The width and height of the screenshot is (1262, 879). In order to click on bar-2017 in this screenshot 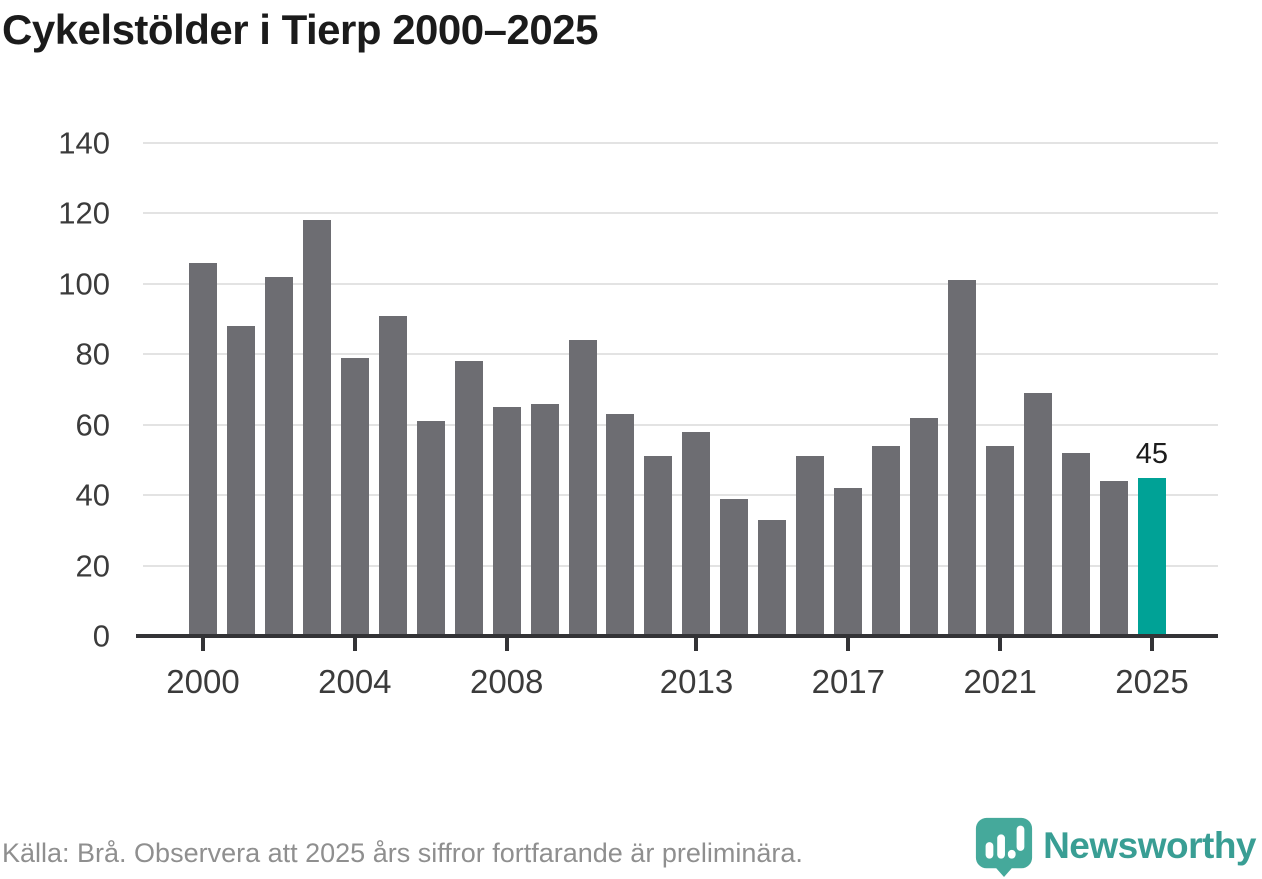, I will do `click(848, 562)`.